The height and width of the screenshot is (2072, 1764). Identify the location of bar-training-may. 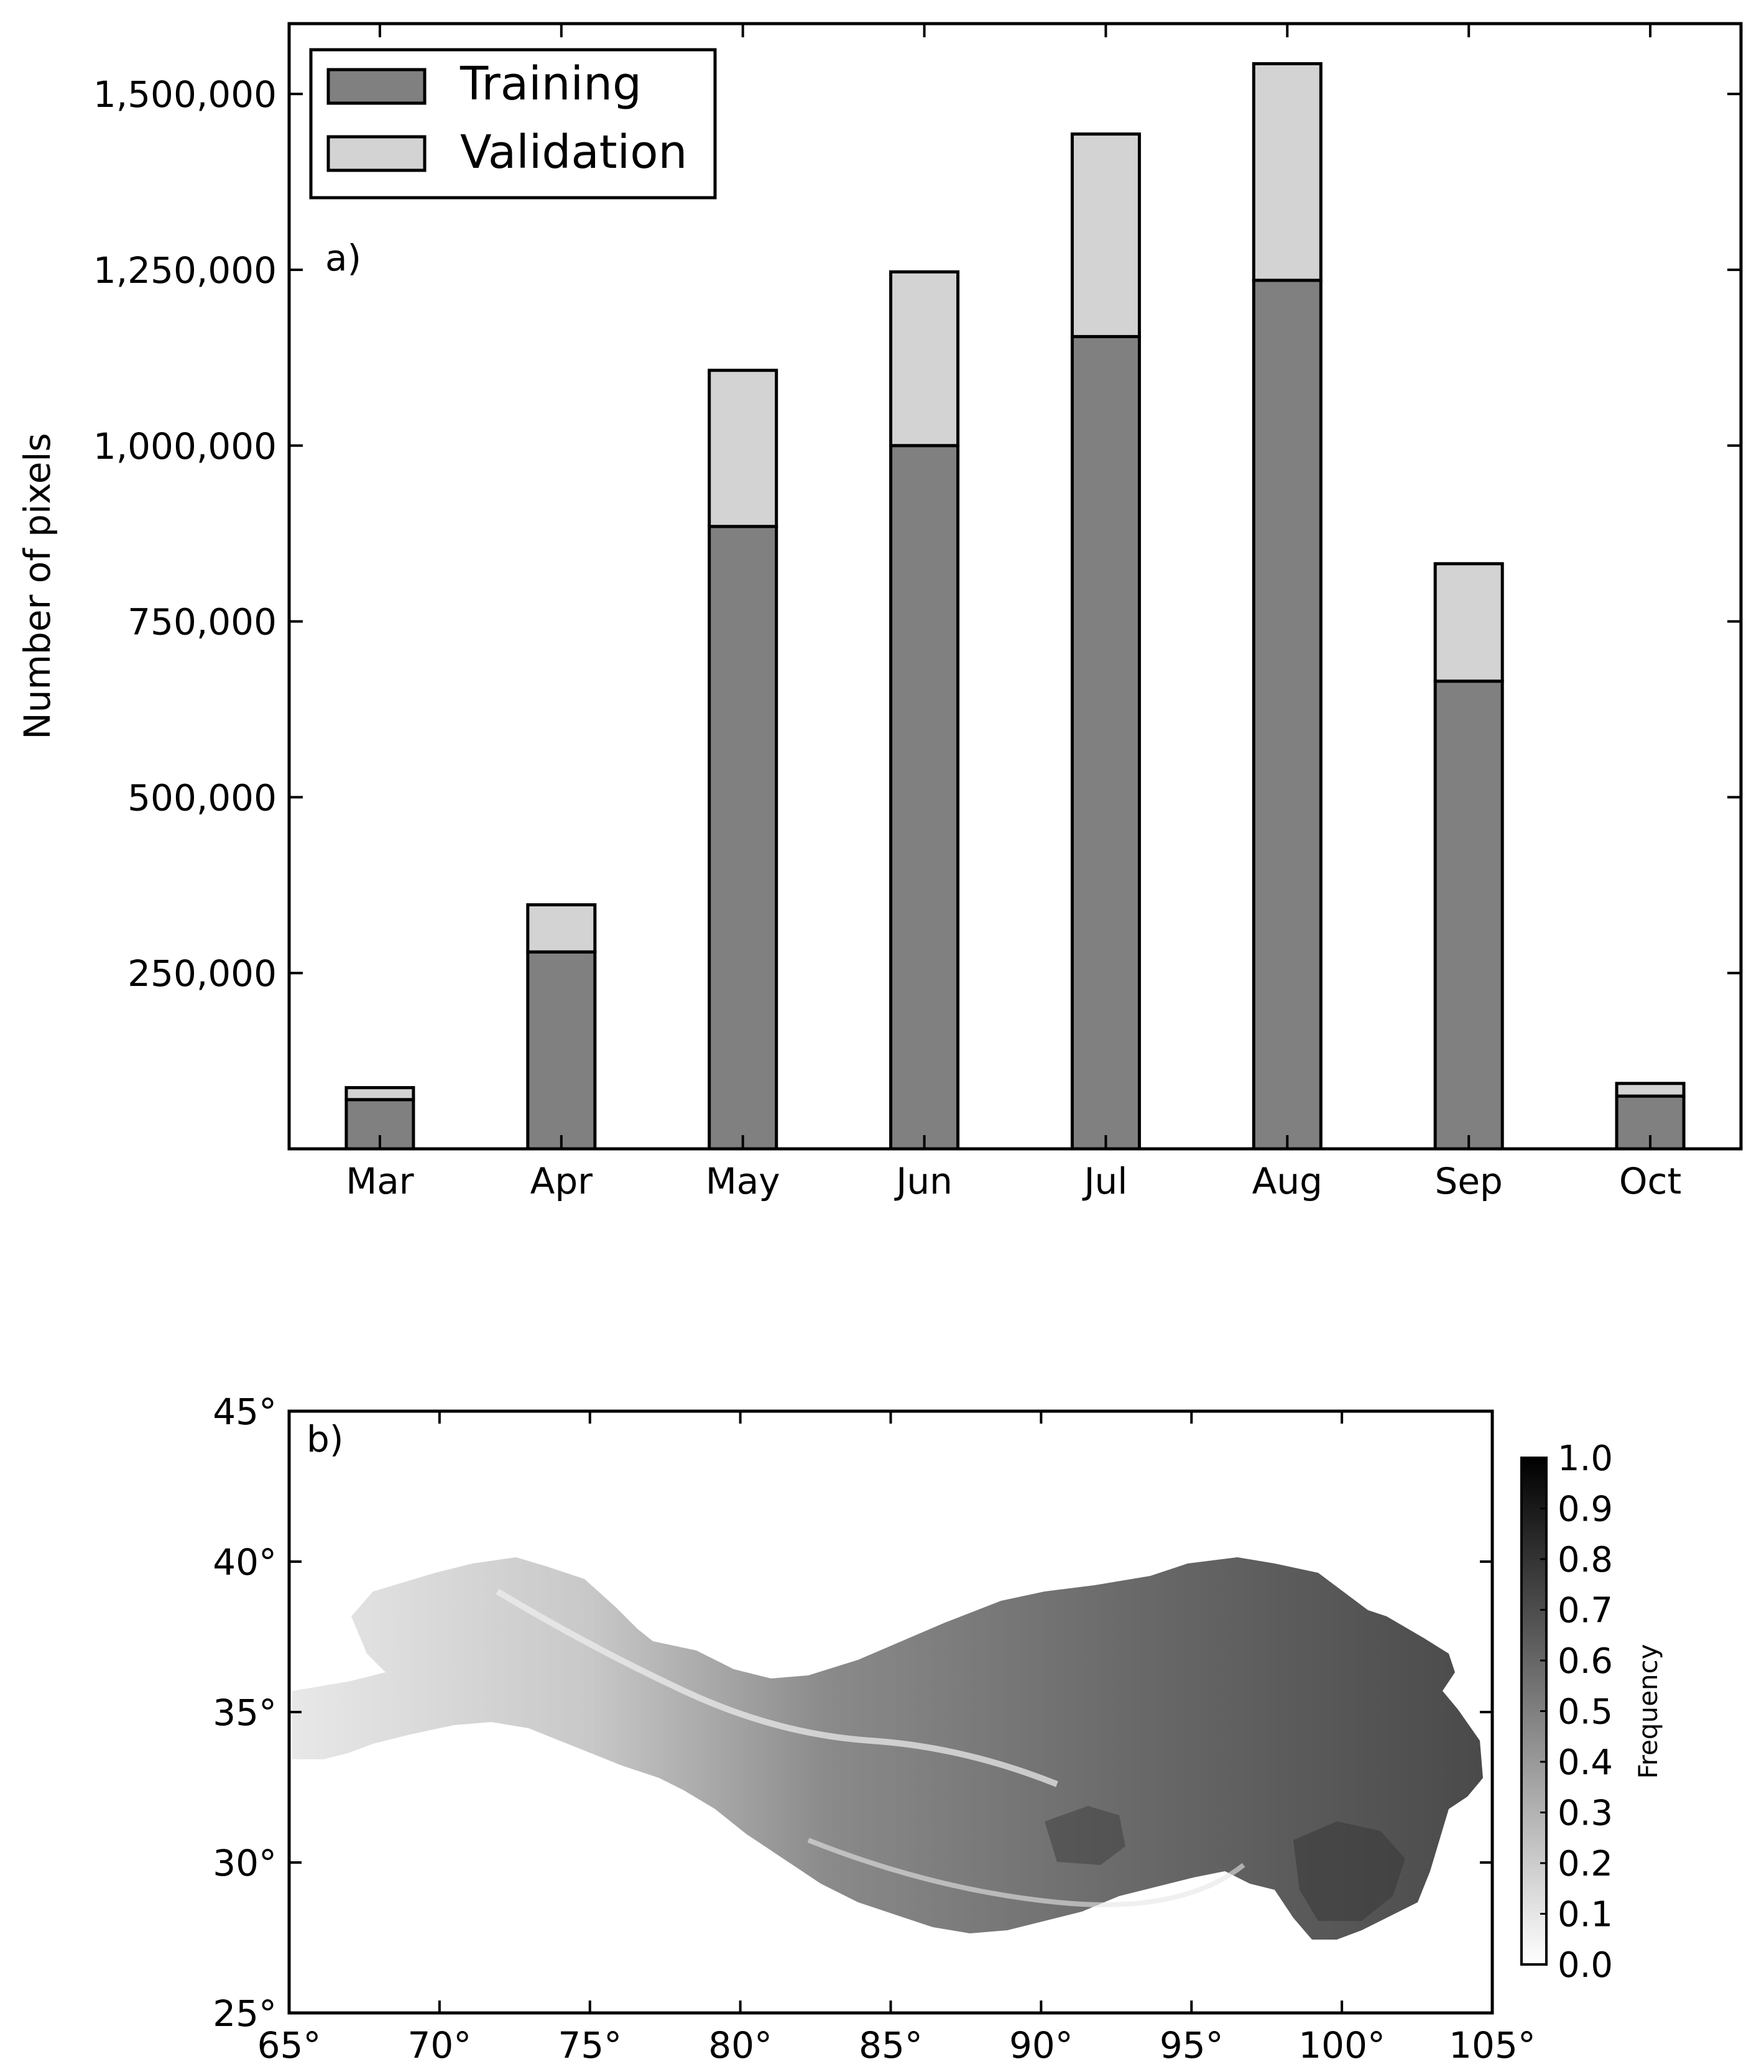
(743, 838).